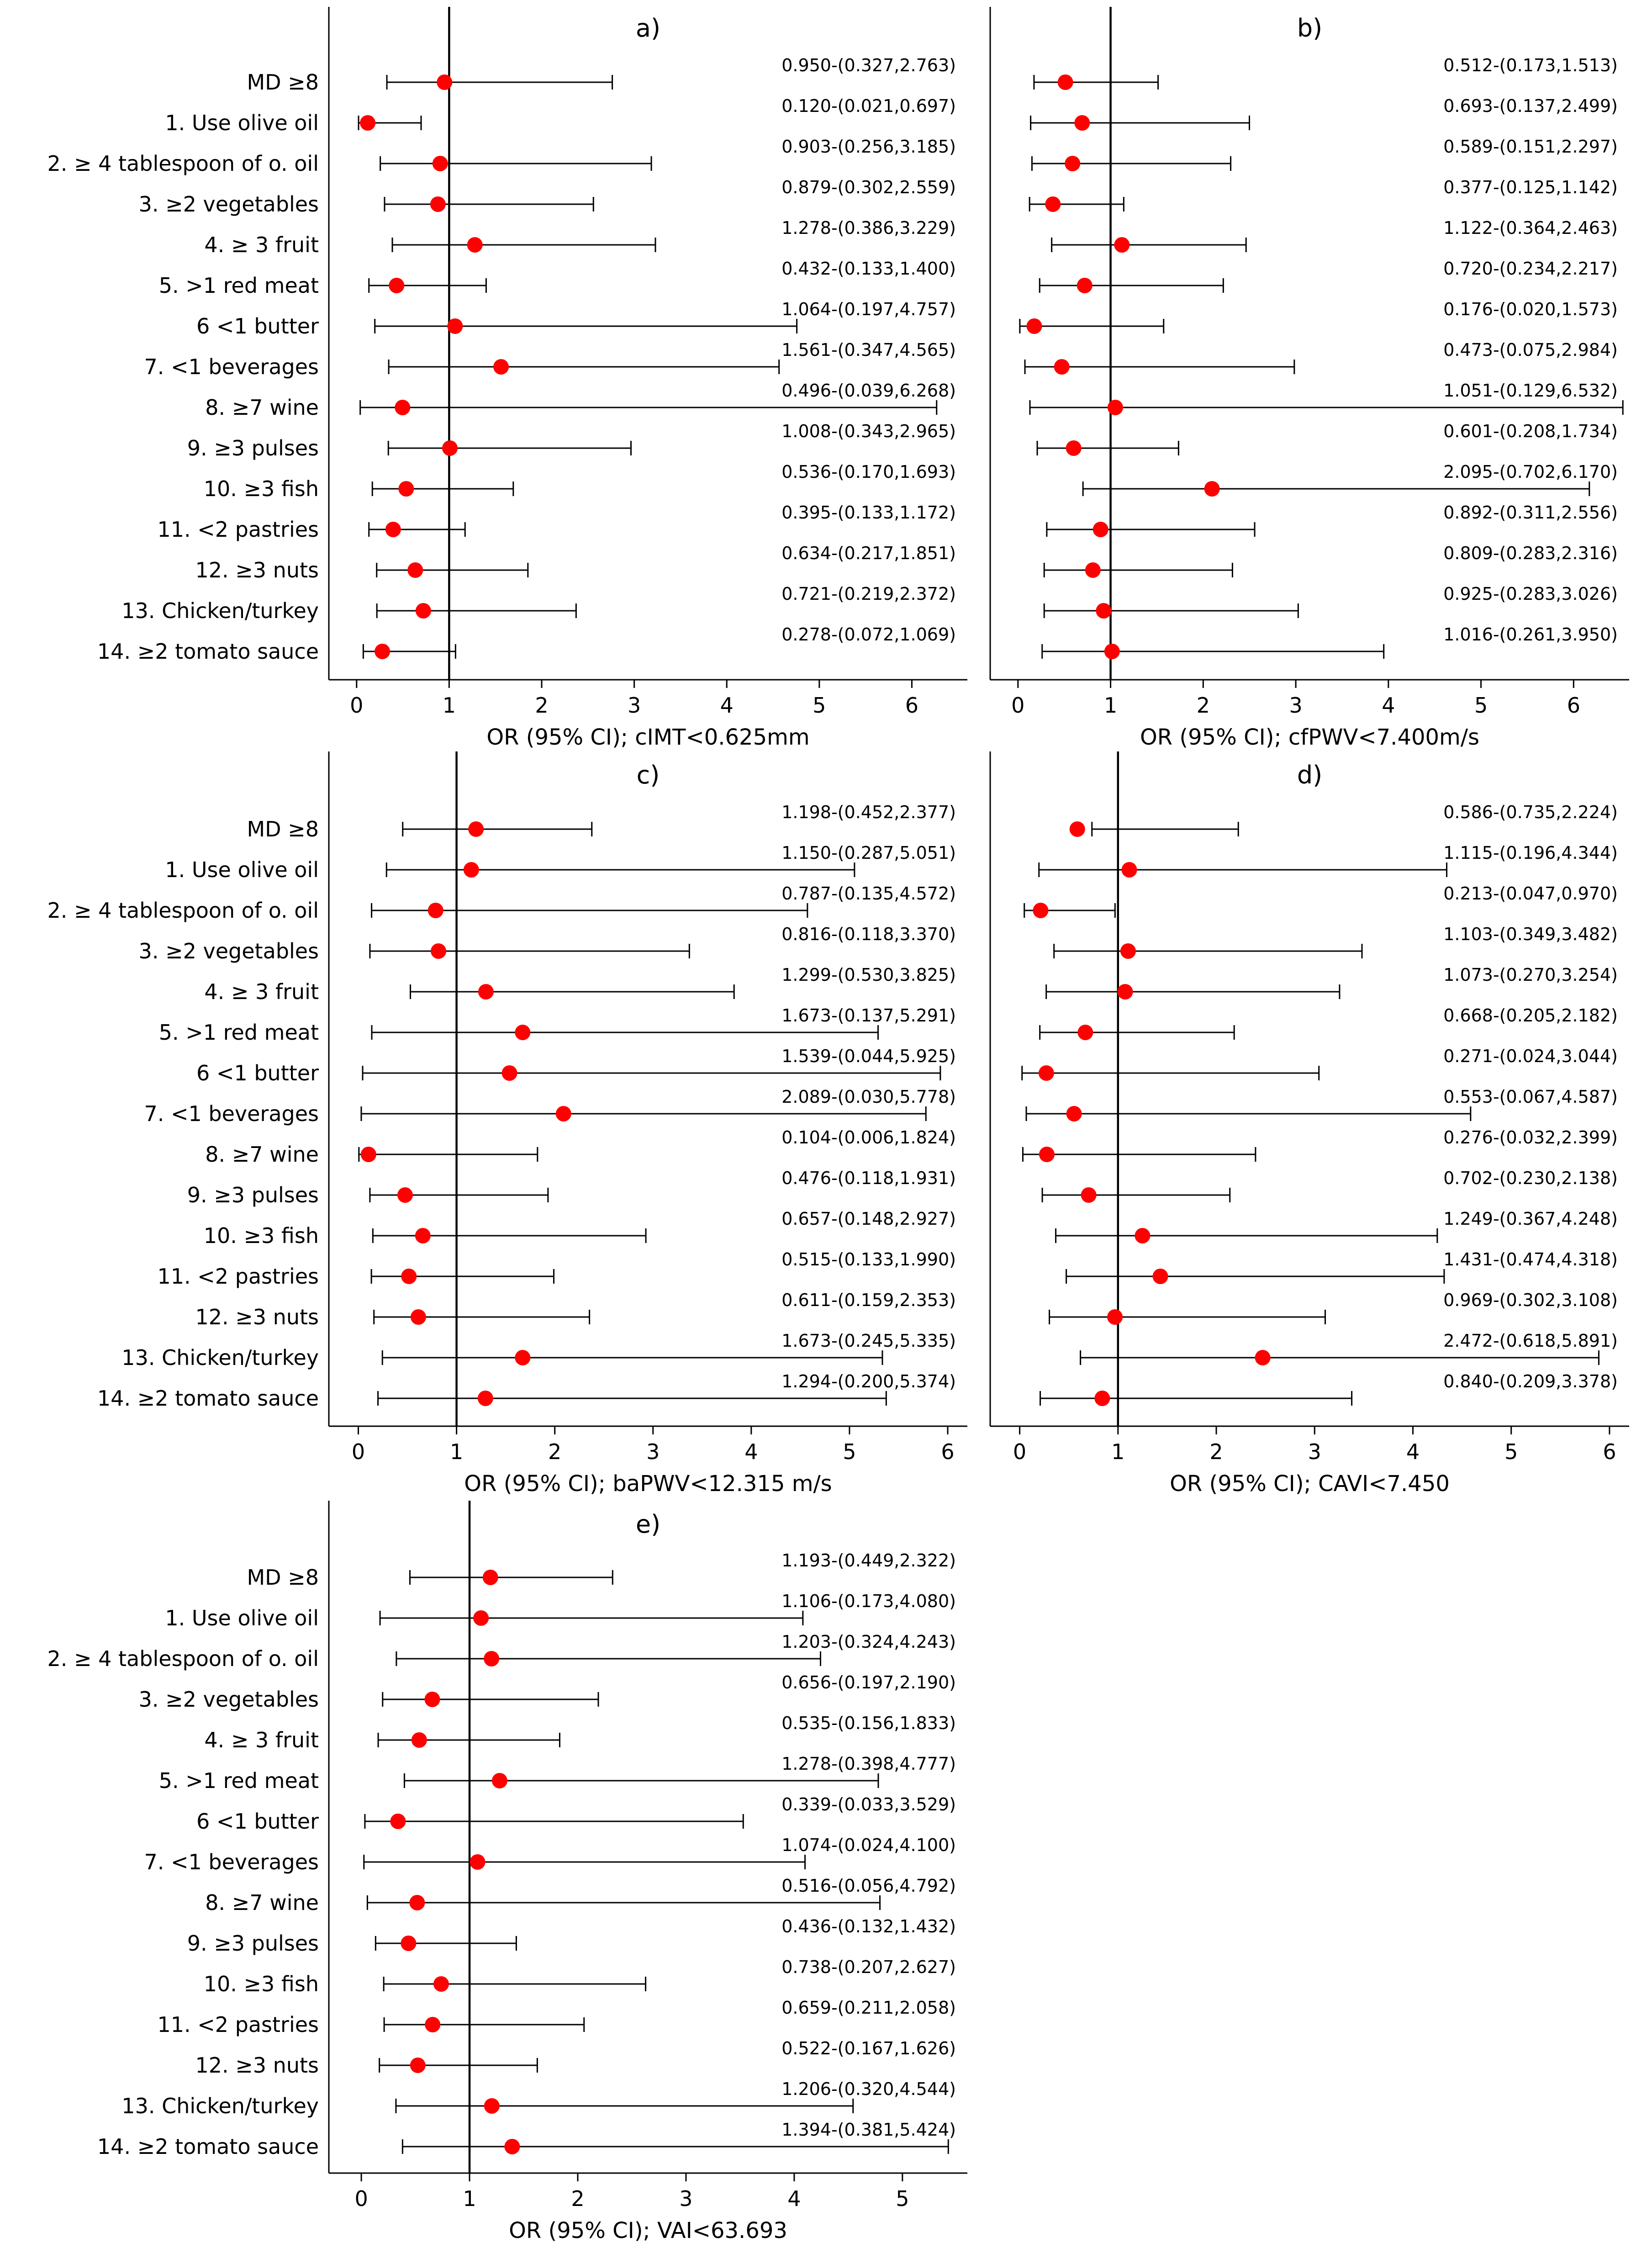  Describe the element at coordinates (1530, 1178) in the screenshot. I see `or-value-label: 0.702-(0.230,2.138)` at that location.